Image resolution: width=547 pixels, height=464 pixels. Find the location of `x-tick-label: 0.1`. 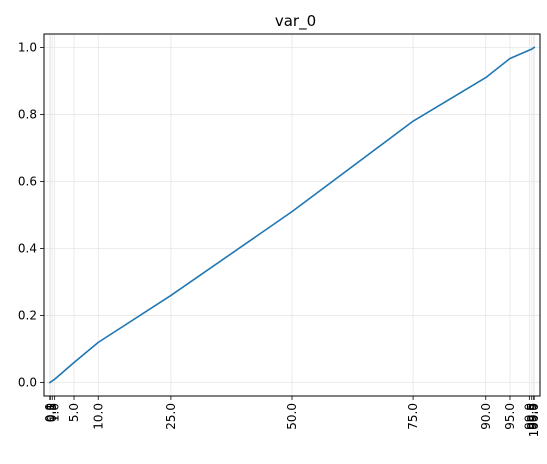

x-tick-label: 0.1 is located at coordinates (50, 412).